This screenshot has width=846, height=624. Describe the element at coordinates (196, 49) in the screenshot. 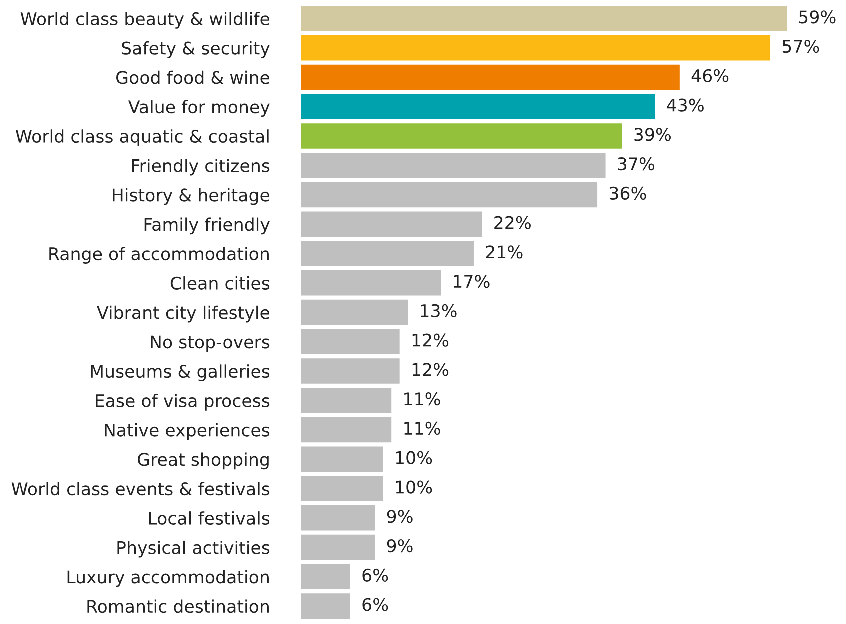

I see `y-tick-label: Safety & security` at that location.